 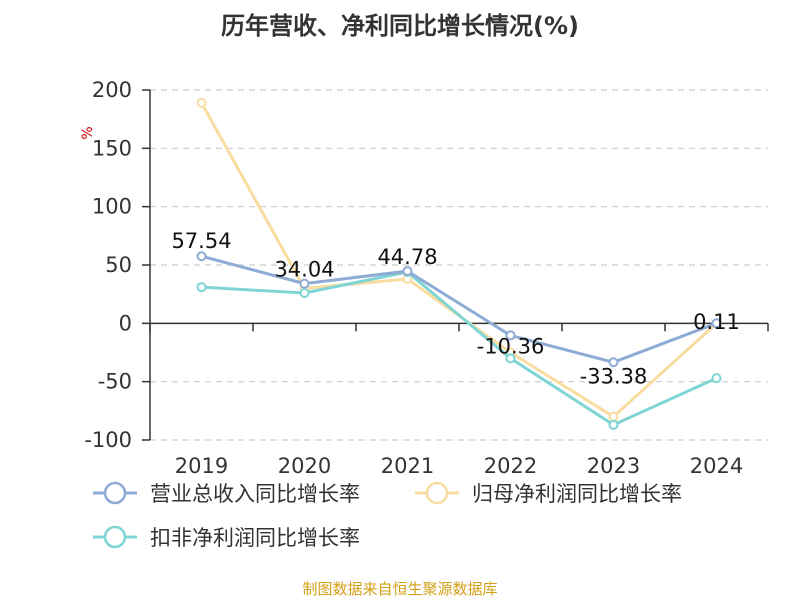 I want to click on y-tick-label: 50, so click(x=118, y=265).